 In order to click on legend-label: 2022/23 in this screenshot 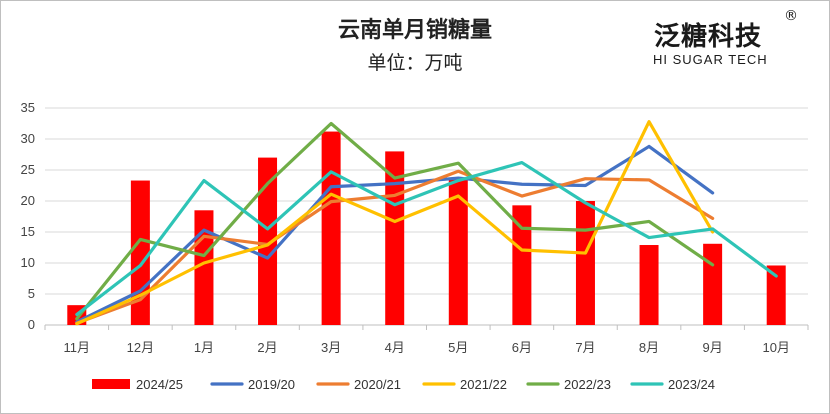, I will do `click(587, 384)`.